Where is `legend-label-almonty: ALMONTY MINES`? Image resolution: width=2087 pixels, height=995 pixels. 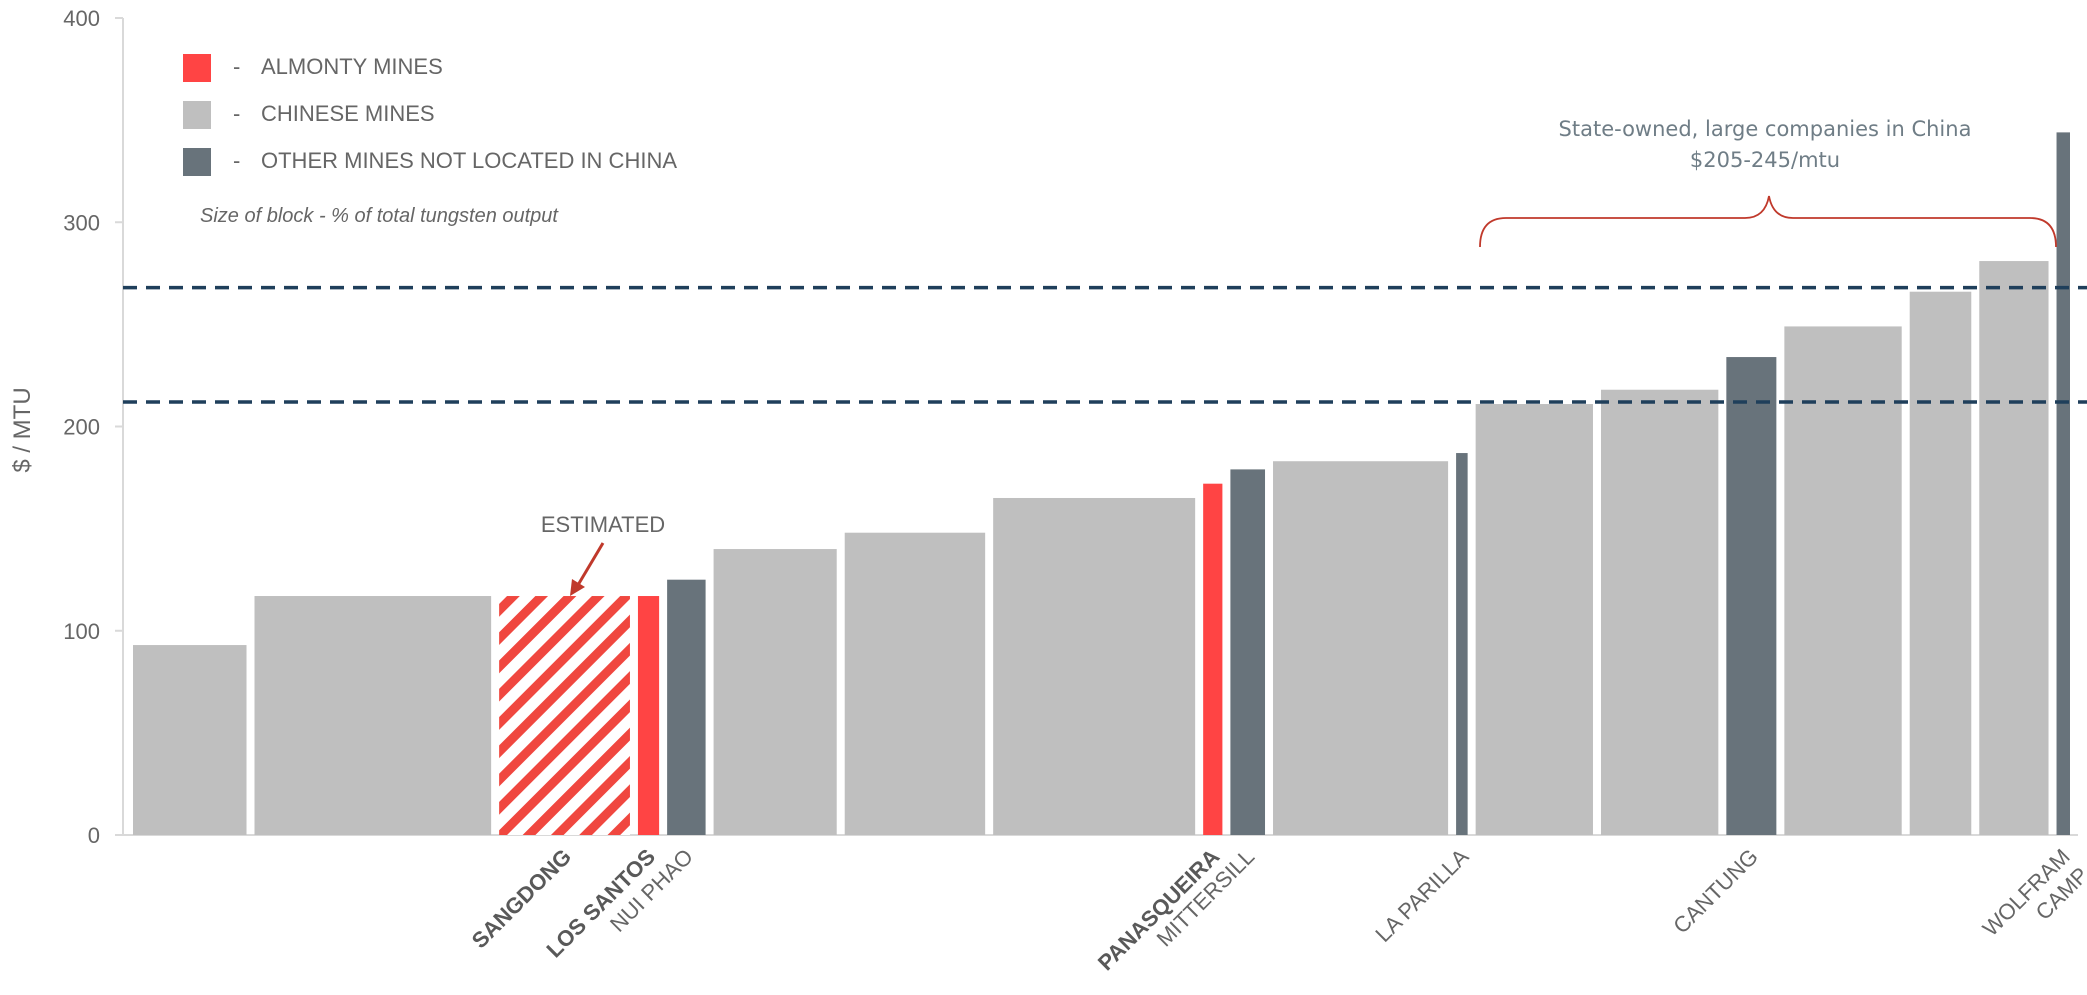 legend-label-almonty: ALMONTY MINES is located at coordinates (352, 66).